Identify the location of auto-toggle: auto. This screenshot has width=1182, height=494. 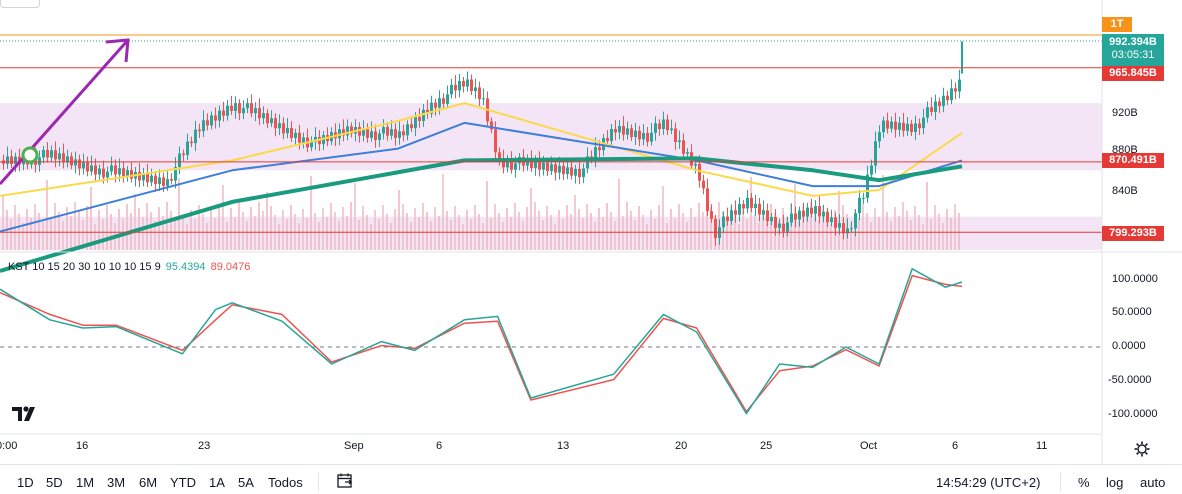
(1153, 482).